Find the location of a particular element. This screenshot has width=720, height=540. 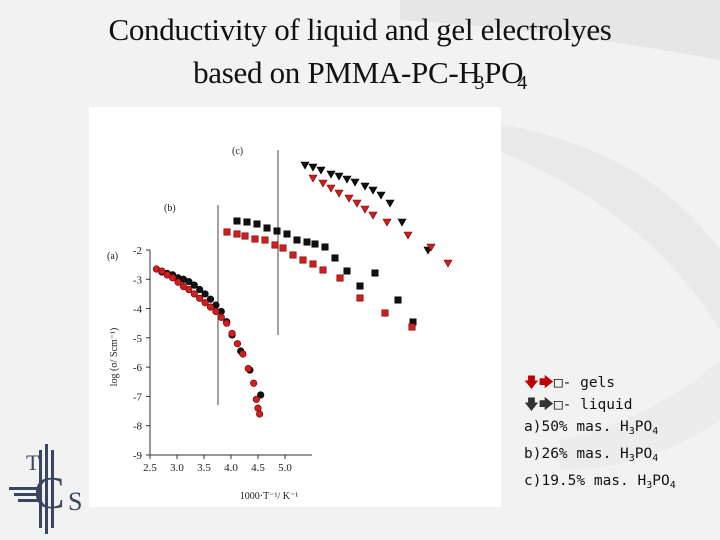

legend-gels: 🡇🡆□- gels is located at coordinates (622, 383).